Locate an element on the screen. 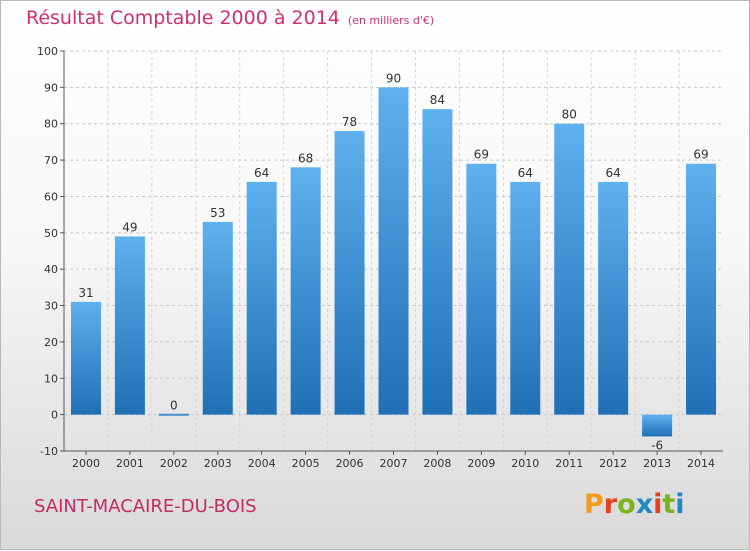  x-tick-label: 2012 is located at coordinates (613, 463).